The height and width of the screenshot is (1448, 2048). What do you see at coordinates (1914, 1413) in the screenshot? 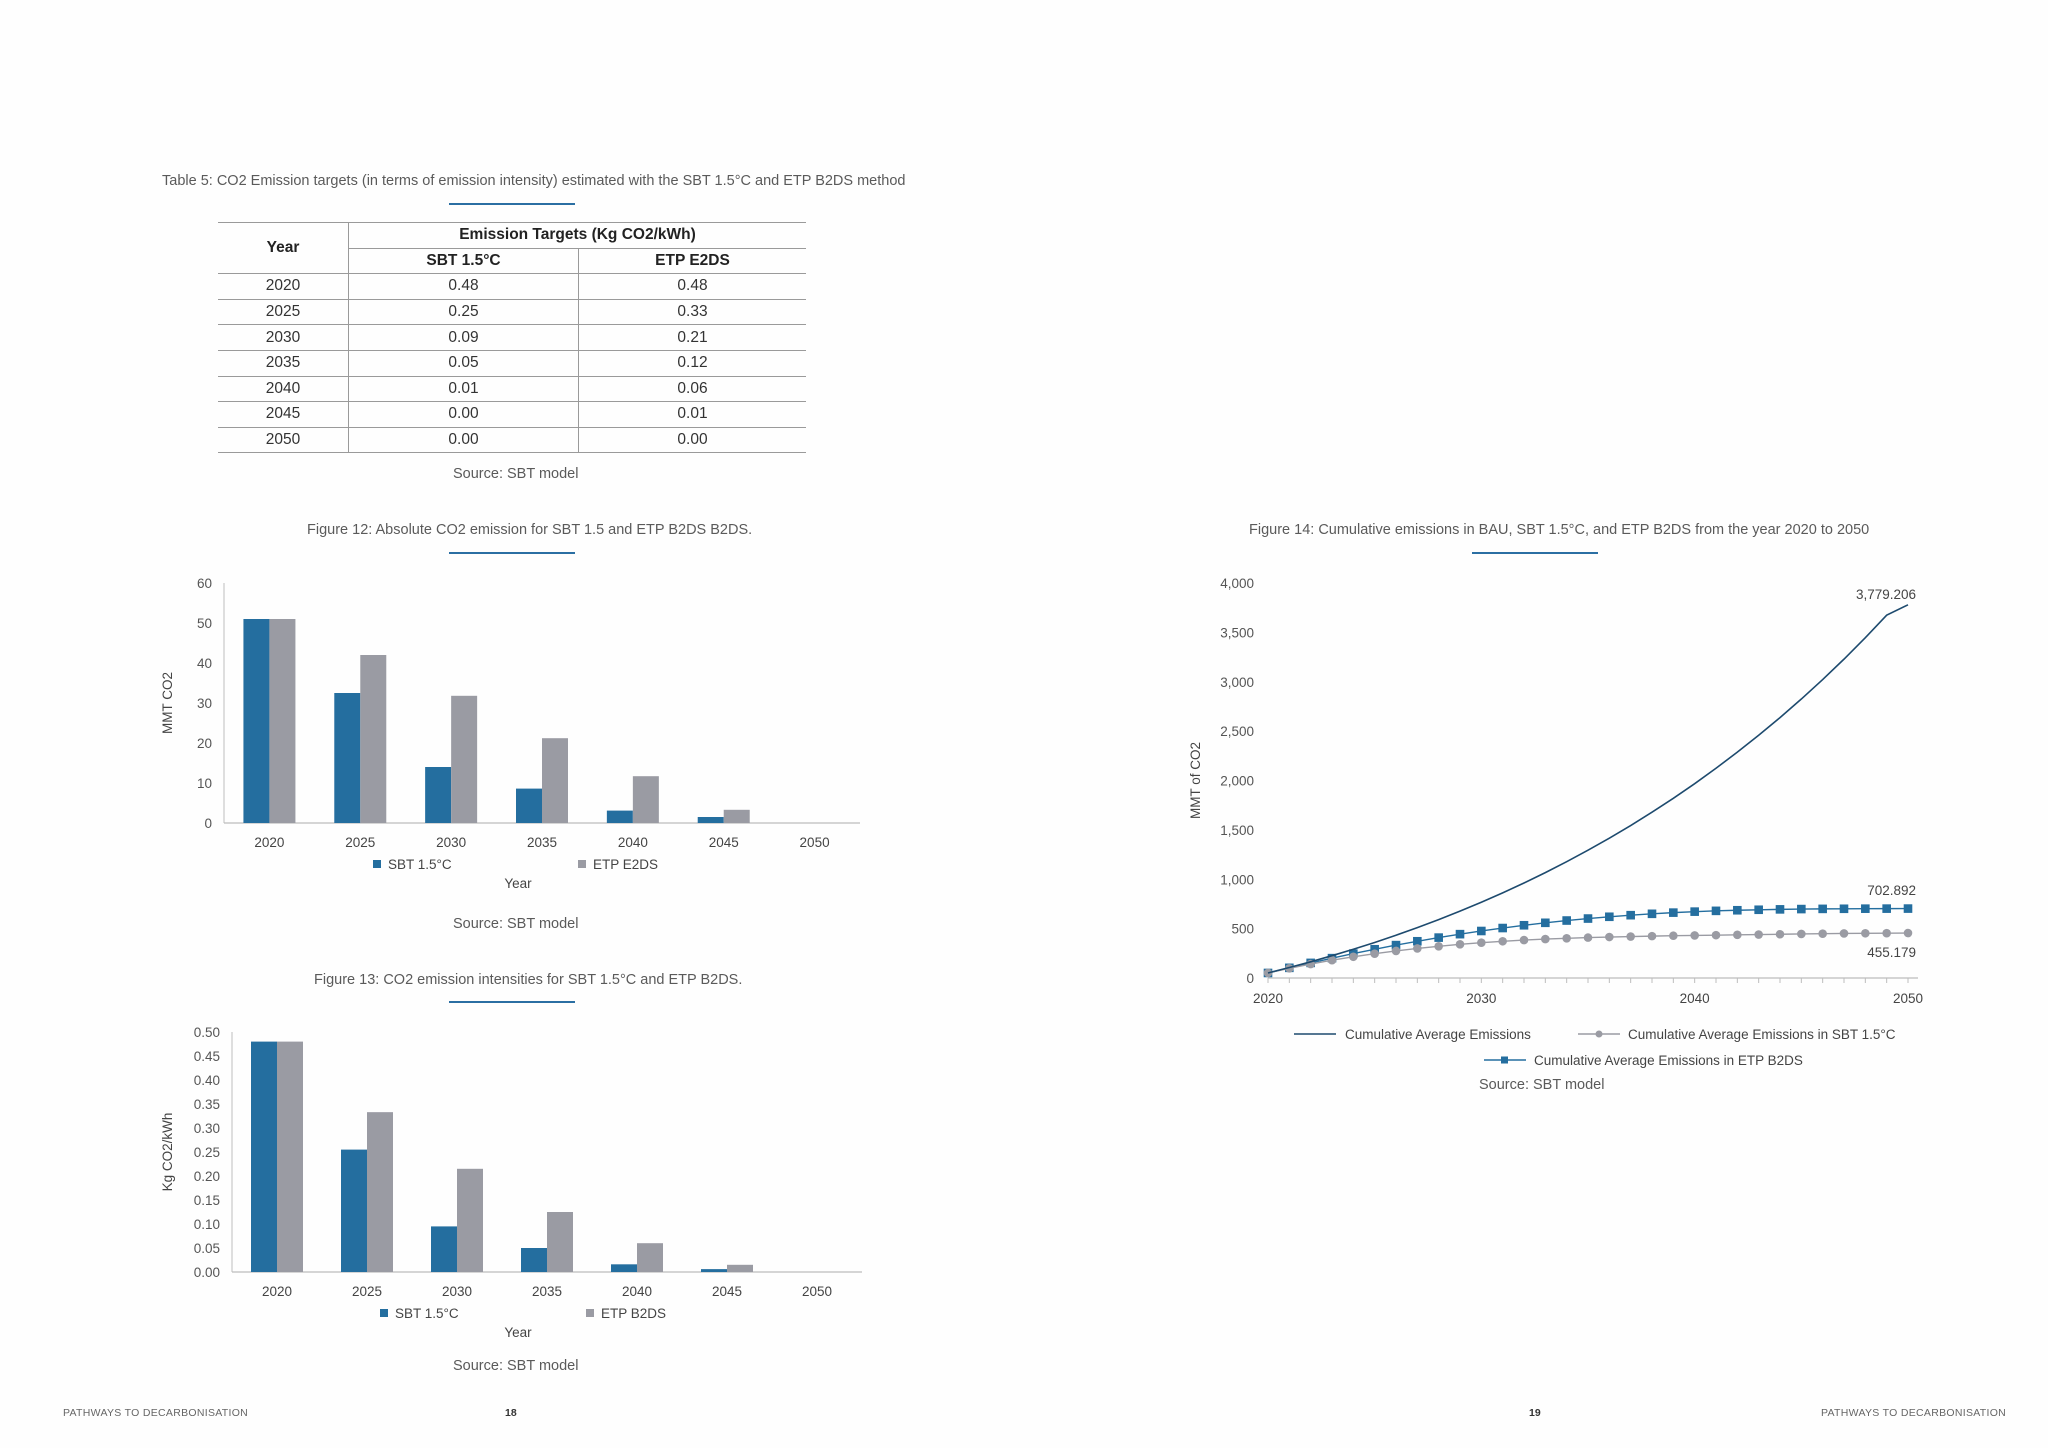
I see `footer-right: PATHWAYS TO DECARBONISATION` at bounding box center [1914, 1413].